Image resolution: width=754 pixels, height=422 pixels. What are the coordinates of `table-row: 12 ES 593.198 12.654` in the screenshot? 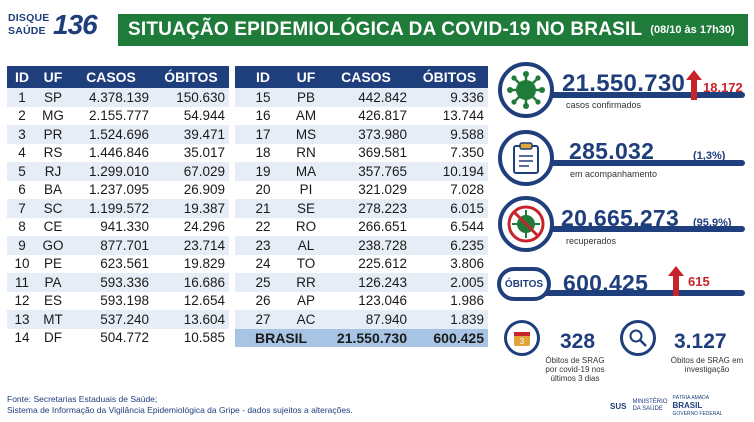 It's located at (118, 300).